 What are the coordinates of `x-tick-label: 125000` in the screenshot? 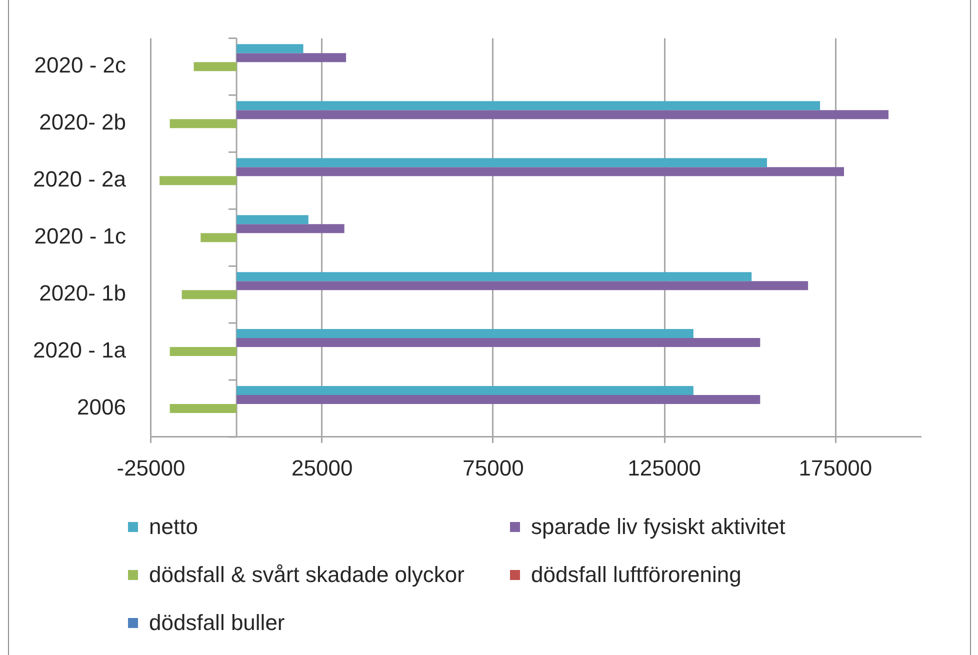 It's located at (665, 467).